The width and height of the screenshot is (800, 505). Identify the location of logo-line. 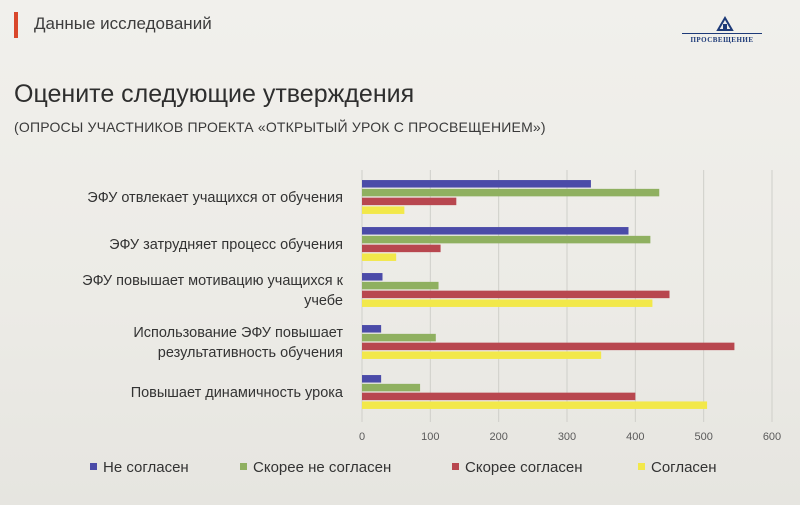
(722, 33).